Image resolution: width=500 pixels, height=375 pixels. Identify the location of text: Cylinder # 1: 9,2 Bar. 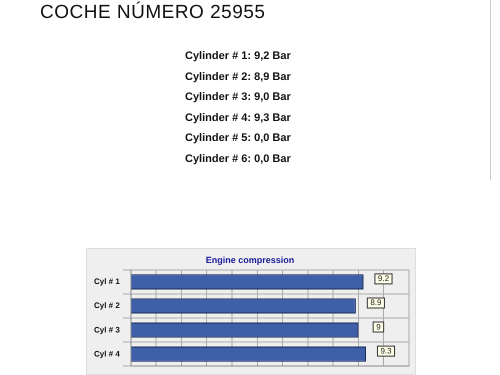
(238, 57).